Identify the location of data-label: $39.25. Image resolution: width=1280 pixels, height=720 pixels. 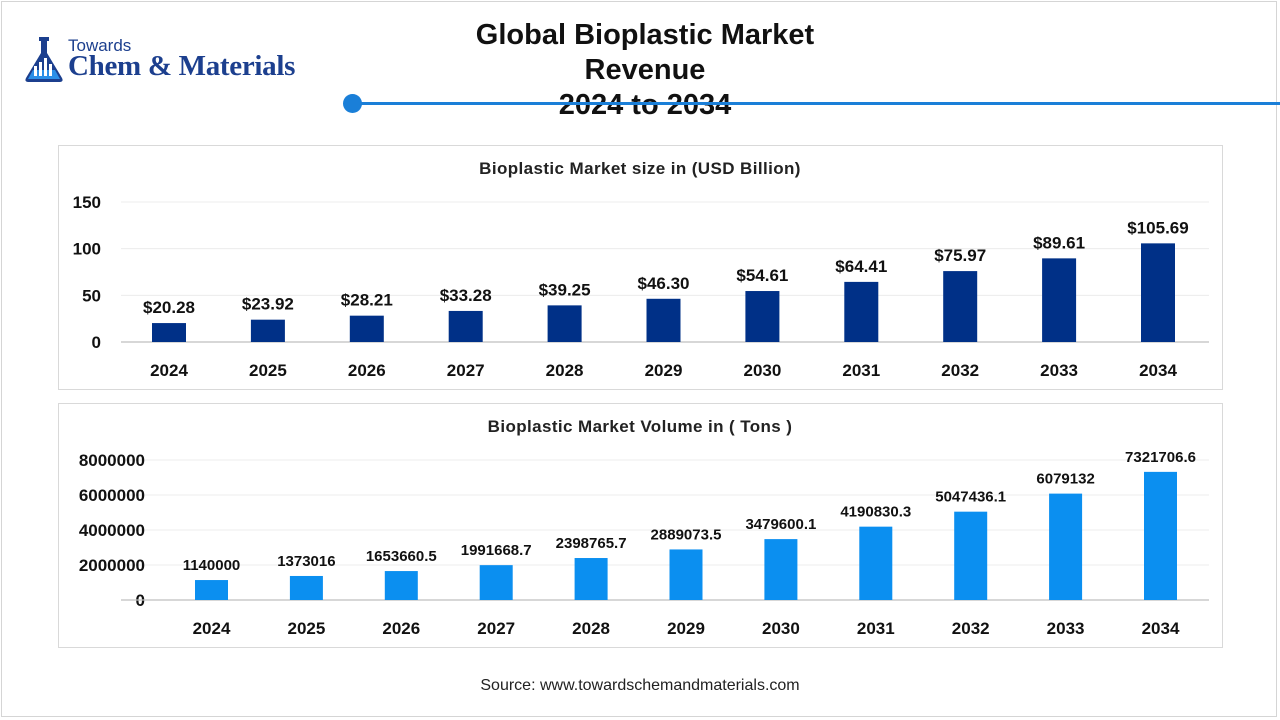
(565, 289).